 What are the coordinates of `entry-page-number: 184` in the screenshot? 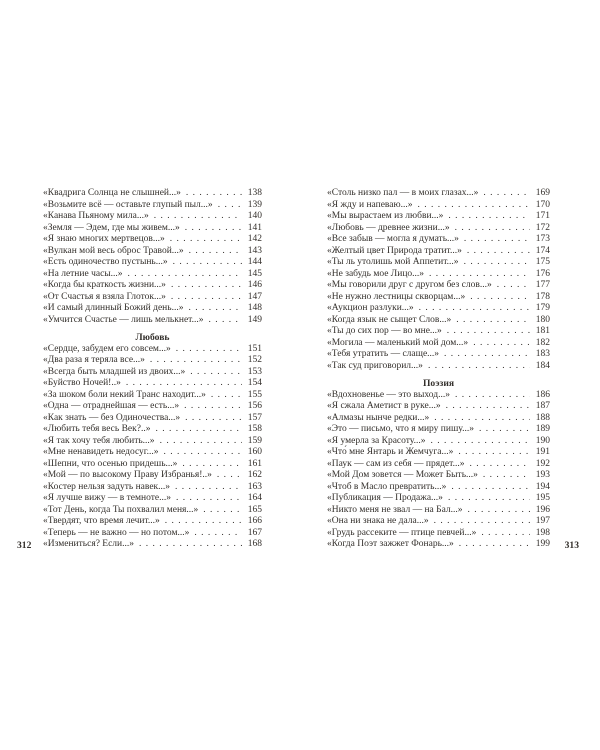 It's located at (542, 365).